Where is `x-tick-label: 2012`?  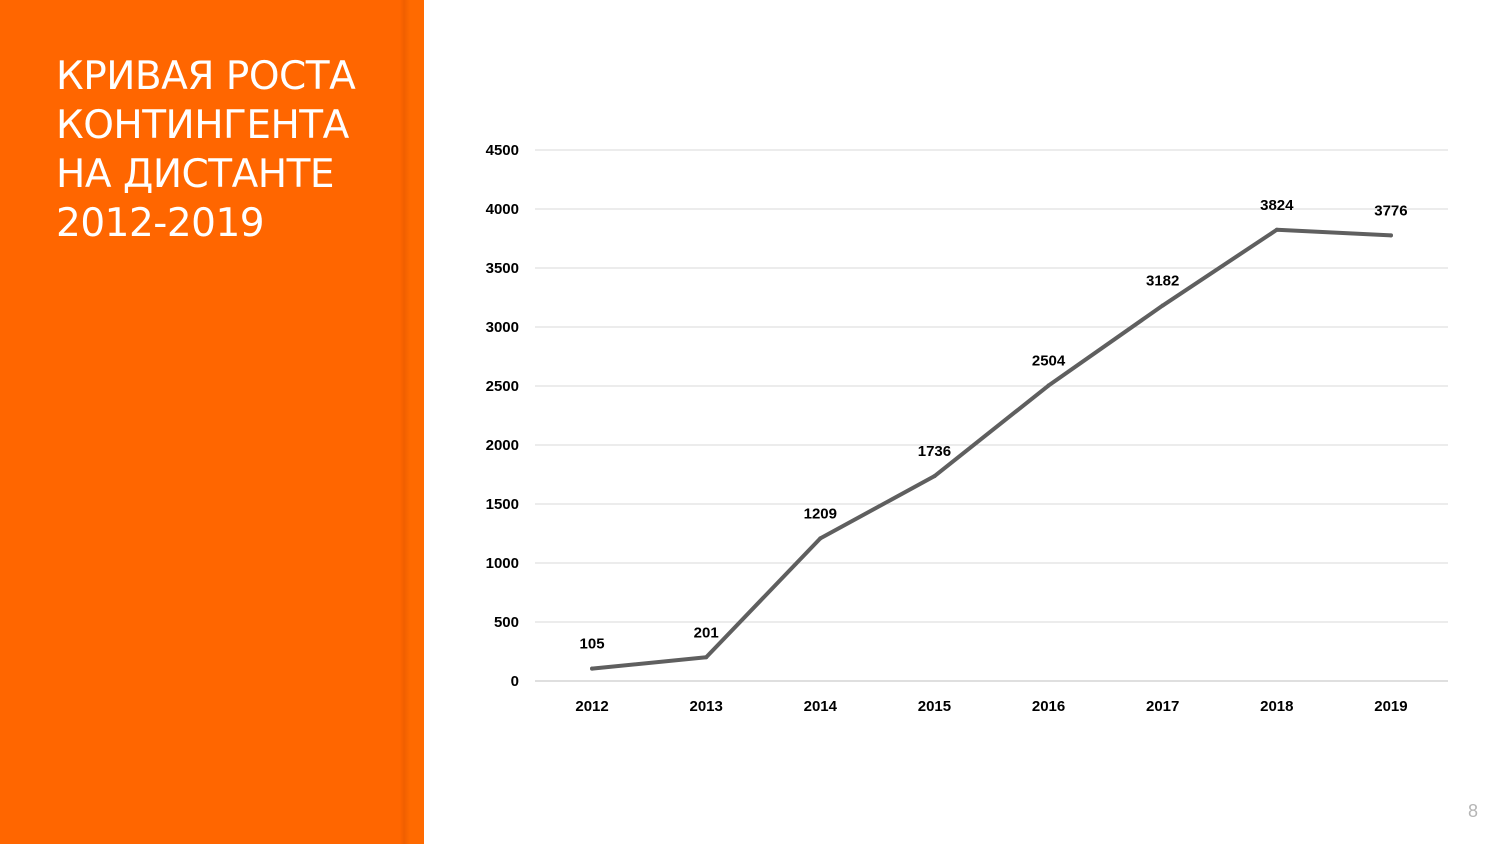
x-tick-label: 2012 is located at coordinates (591, 706).